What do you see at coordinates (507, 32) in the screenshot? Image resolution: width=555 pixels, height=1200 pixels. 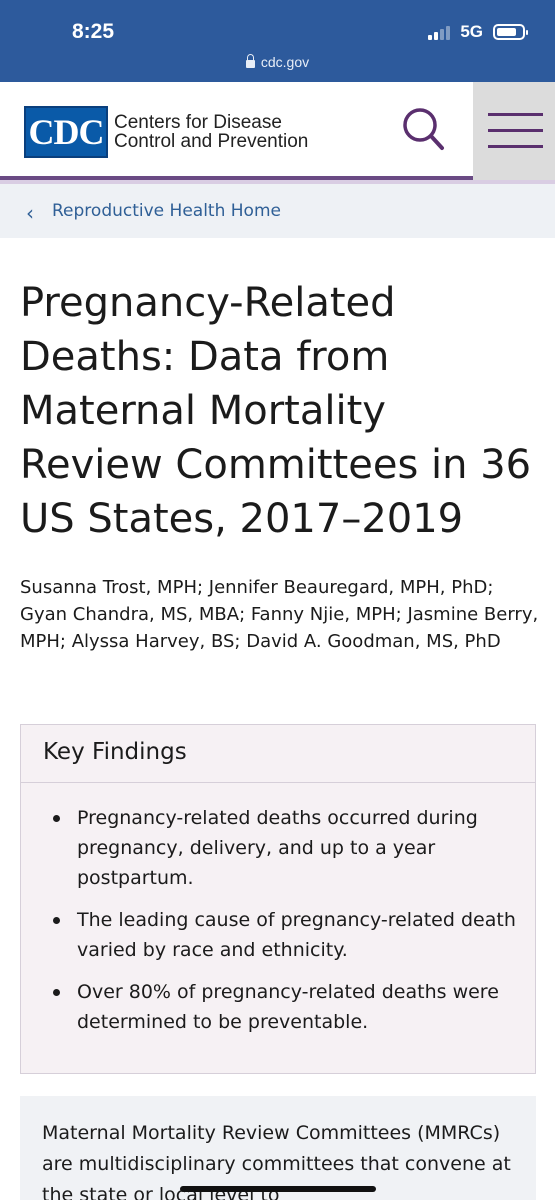 I see `battery-level` at bounding box center [507, 32].